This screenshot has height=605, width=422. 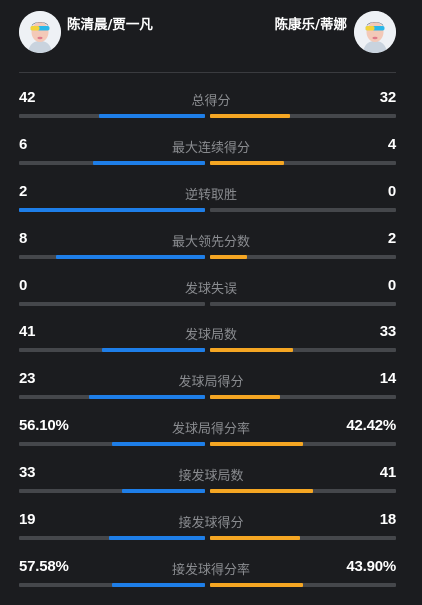 I want to click on stat-row: 19 接发球得分 18, so click(x=211, y=528).